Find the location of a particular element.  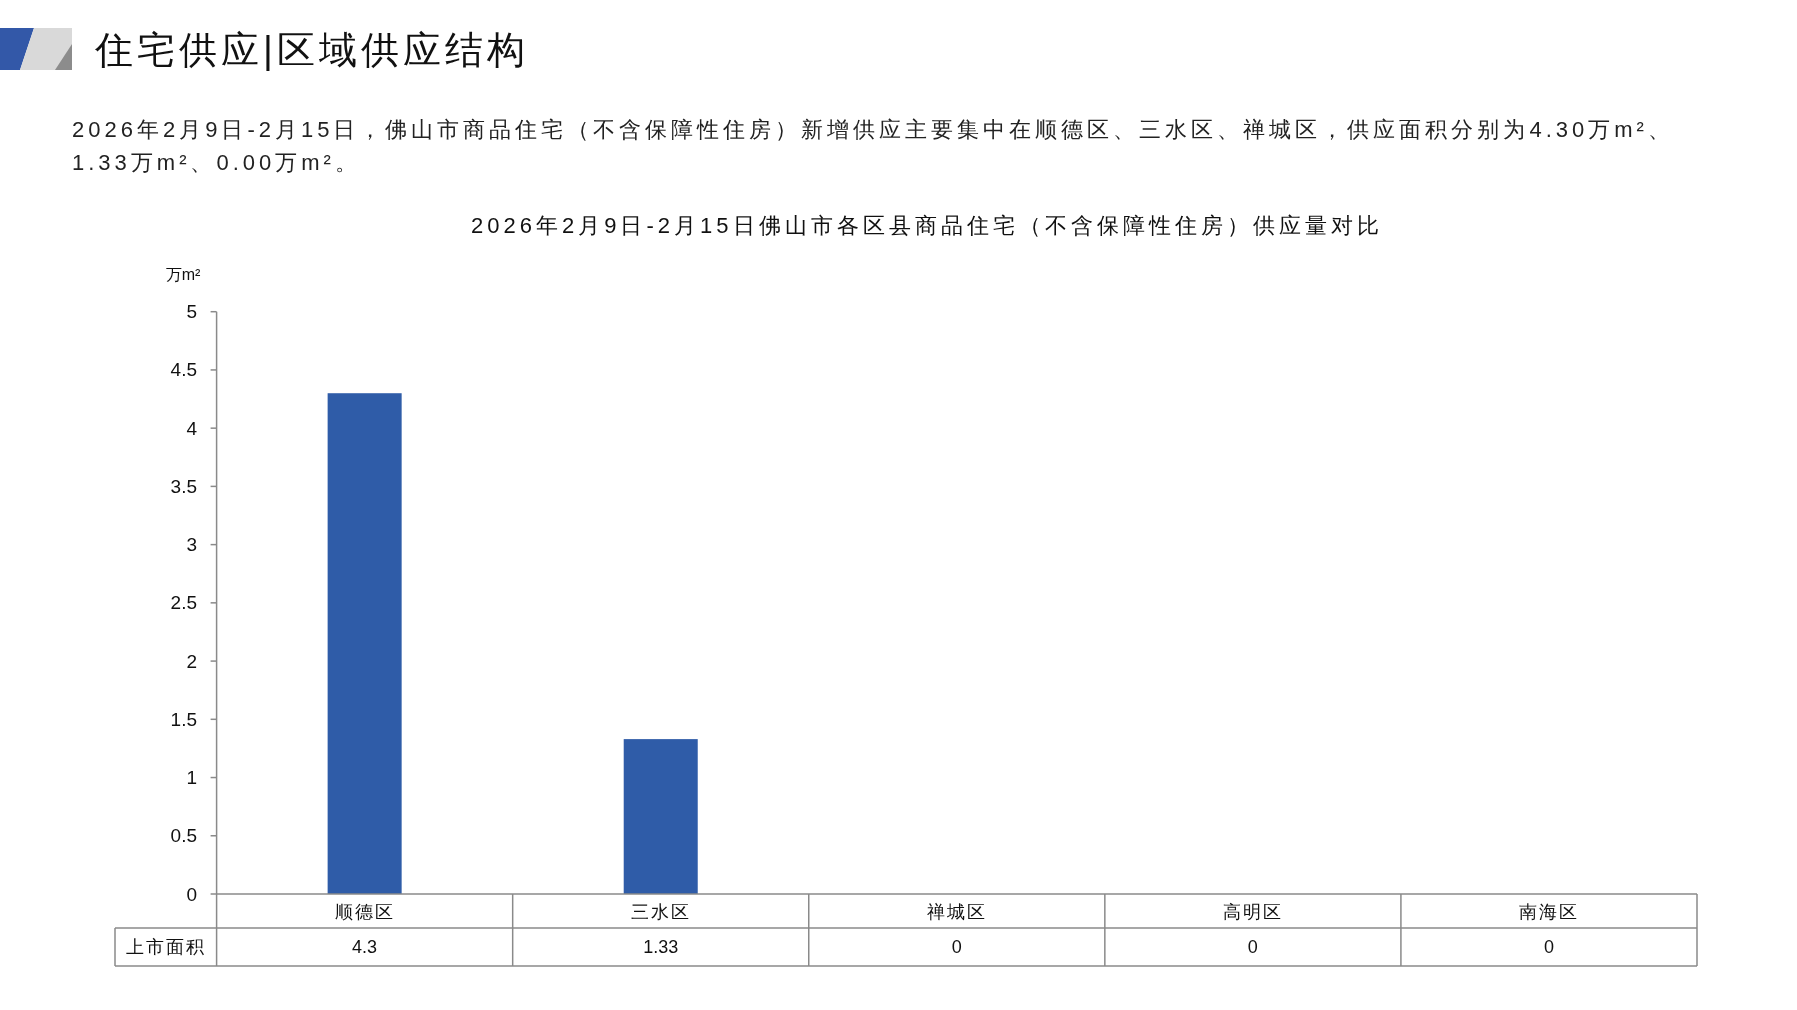

y-tick-label: 3 is located at coordinates (191, 545).